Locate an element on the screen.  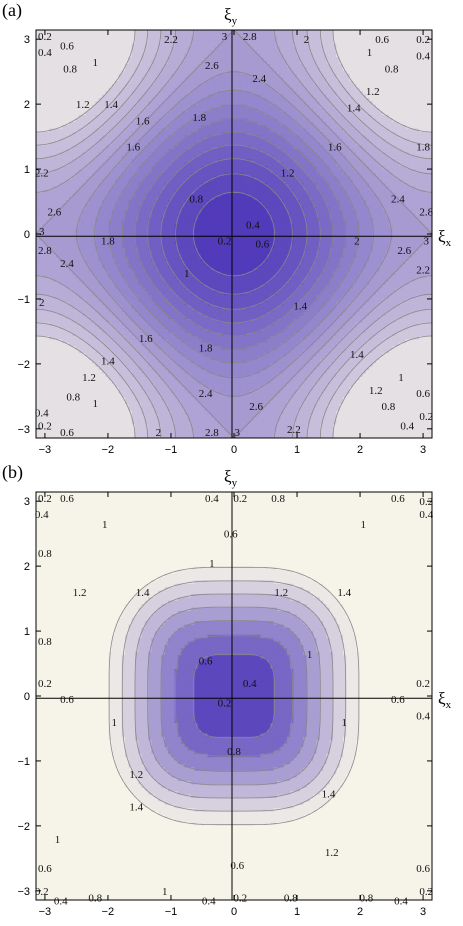
panel-b-contour-label: 1.2 is located at coordinates (80, 593).